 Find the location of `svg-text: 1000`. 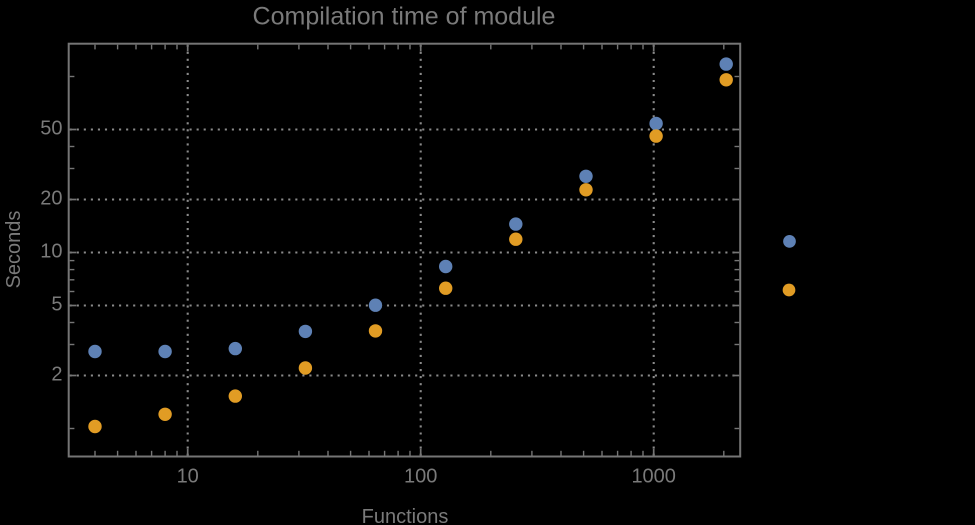

svg-text: 1000 is located at coordinates (653, 477).